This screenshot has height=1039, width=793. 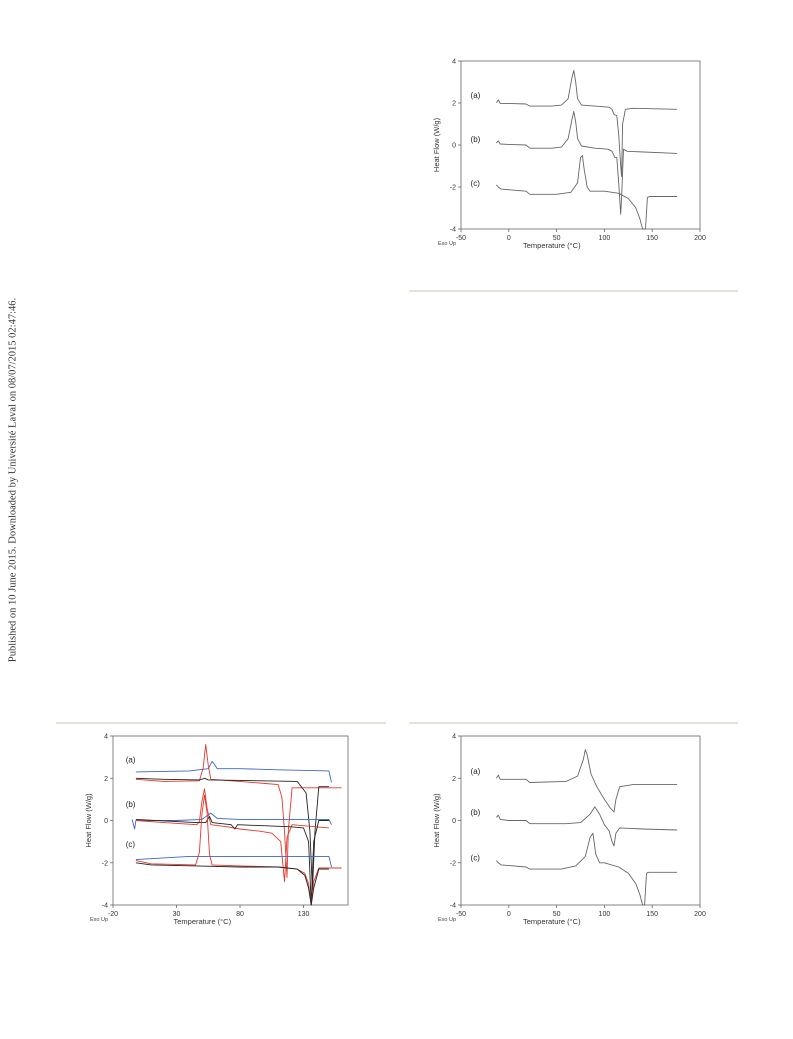 I want to click on plot-frame, so click(x=580, y=820).